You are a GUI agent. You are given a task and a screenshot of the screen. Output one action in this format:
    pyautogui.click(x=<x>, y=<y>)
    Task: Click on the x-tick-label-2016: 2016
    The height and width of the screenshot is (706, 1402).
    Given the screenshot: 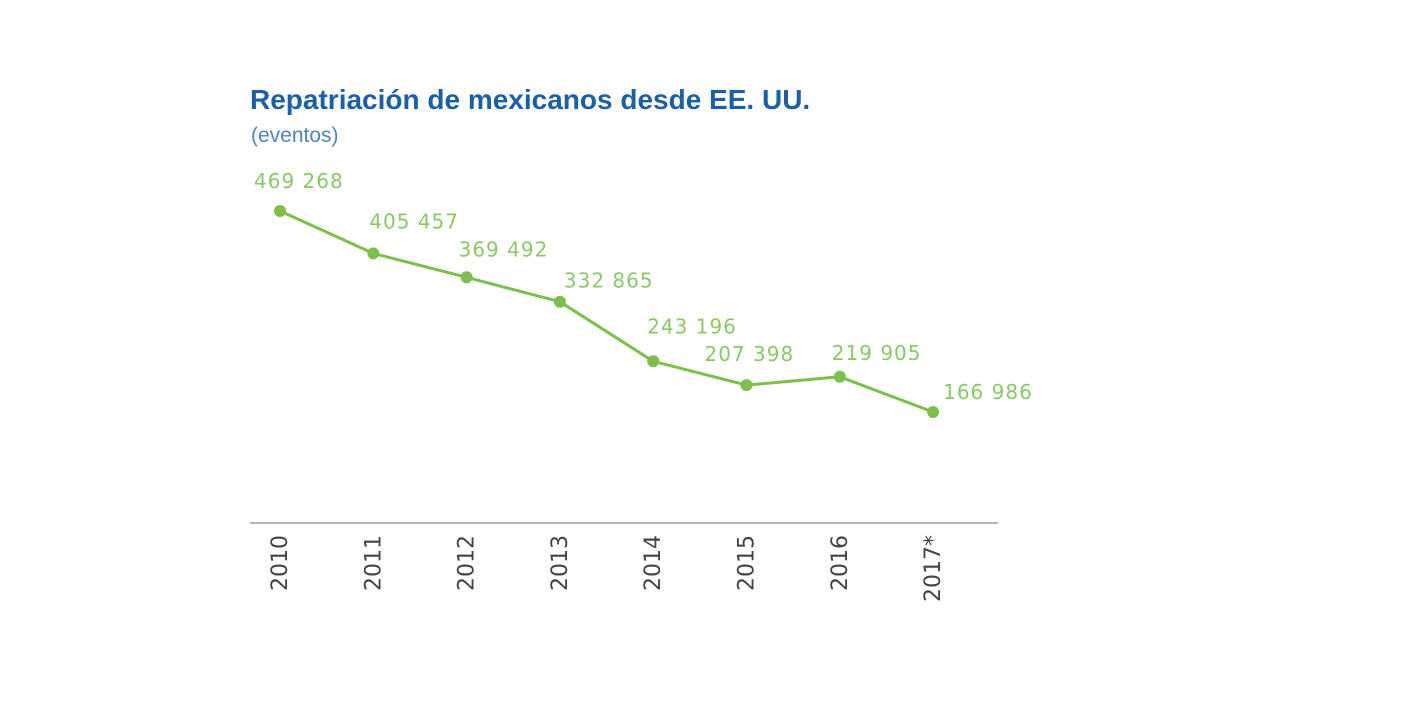 What is the action you would take?
    pyautogui.click(x=840, y=563)
    